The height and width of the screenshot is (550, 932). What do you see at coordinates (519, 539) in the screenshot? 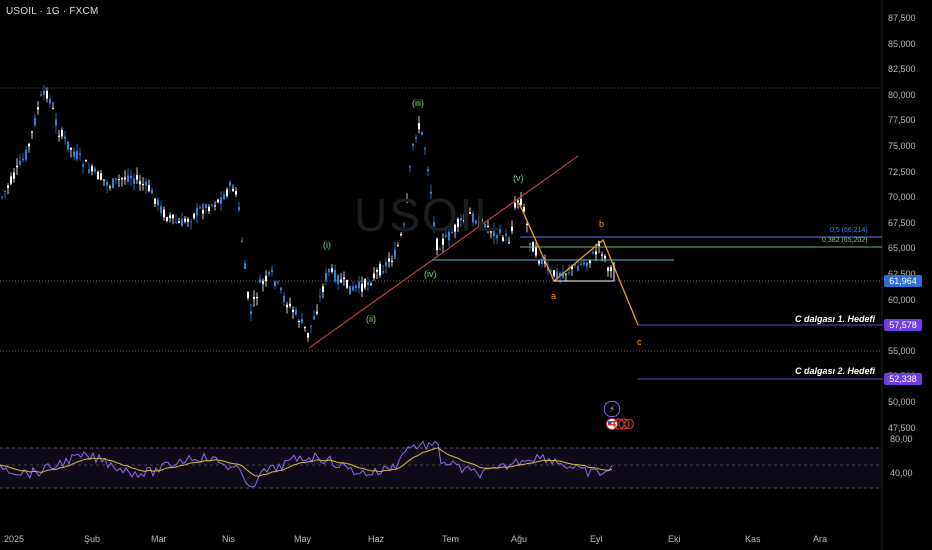
I see `time-axis-label: Ağu` at bounding box center [519, 539].